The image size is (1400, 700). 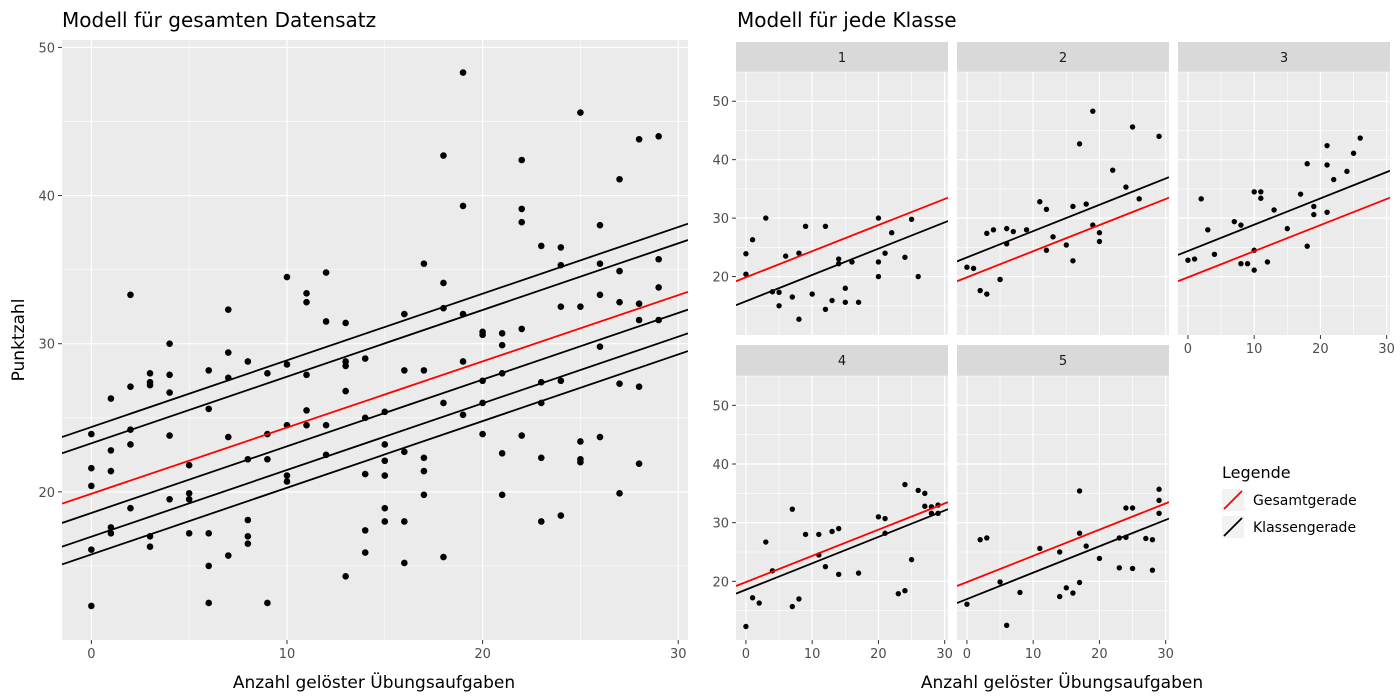 What do you see at coordinates (1284, 57) in the screenshot?
I see `facet-3-strip` at bounding box center [1284, 57].